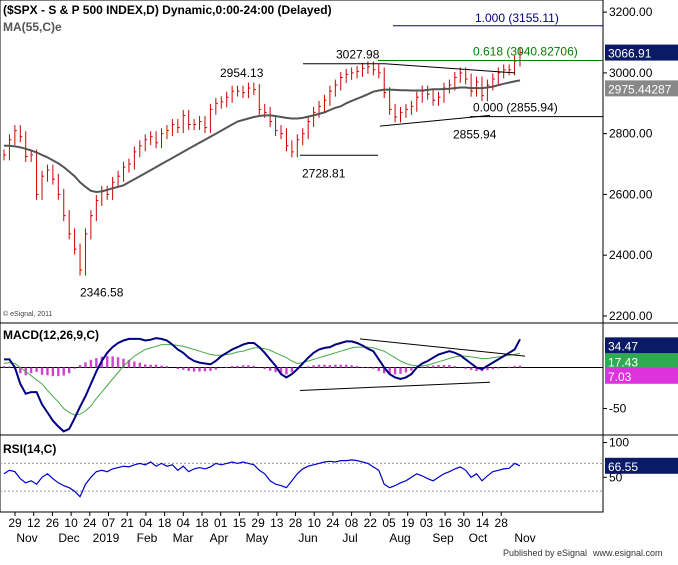 Image resolution: width=678 pixels, height=565 pixels. Describe the element at coordinates (464, 523) in the screenshot. I see `x-tick-label: 30` at that location.